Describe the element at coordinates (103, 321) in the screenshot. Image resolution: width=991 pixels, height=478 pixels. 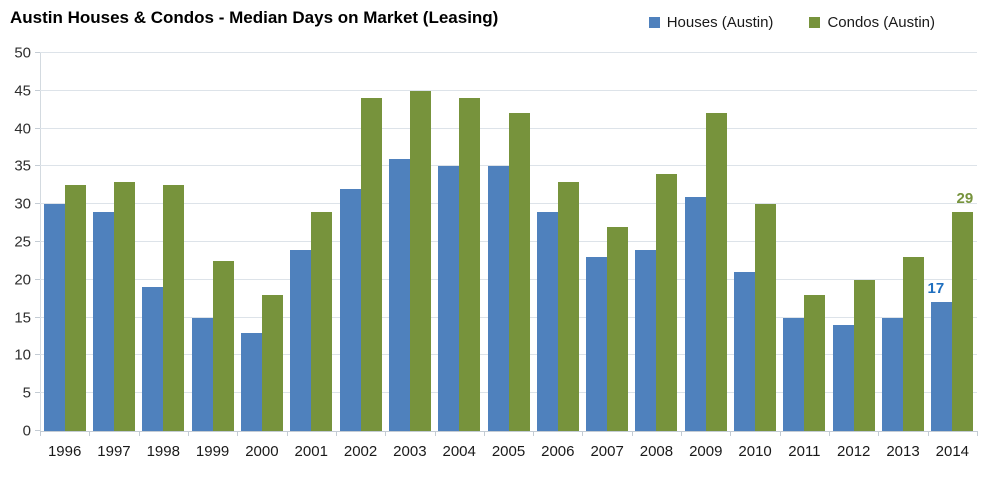
I see `bar-houses-1997` at that location.